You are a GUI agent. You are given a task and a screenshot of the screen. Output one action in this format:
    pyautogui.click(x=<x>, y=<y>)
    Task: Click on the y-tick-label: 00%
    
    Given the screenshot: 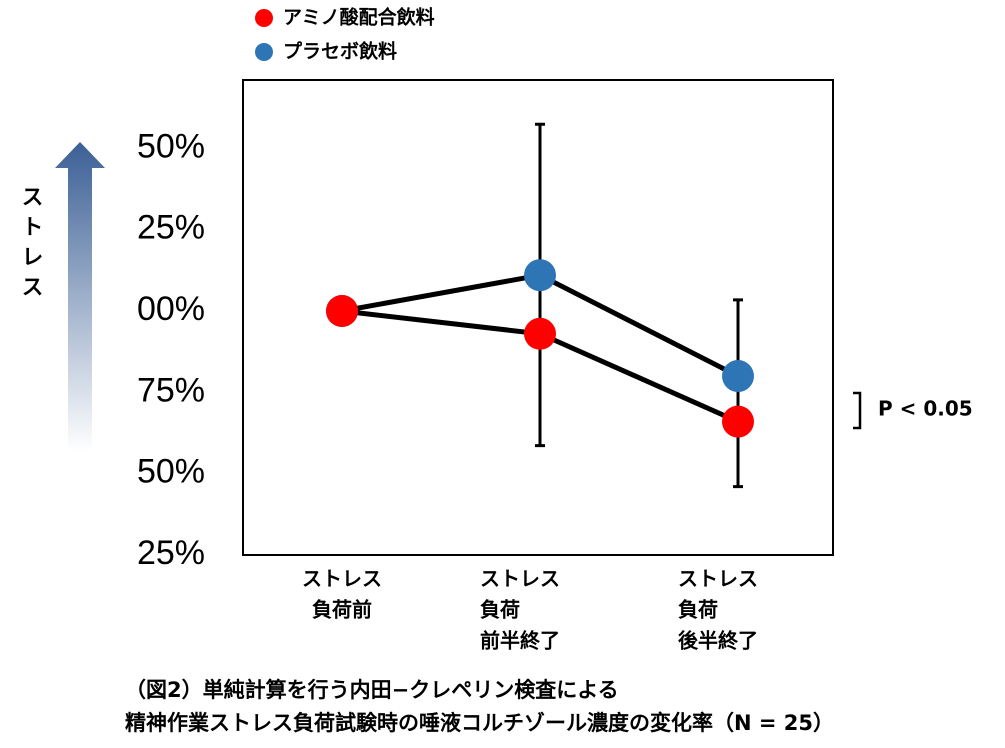 What is the action you would take?
    pyautogui.click(x=171, y=309)
    